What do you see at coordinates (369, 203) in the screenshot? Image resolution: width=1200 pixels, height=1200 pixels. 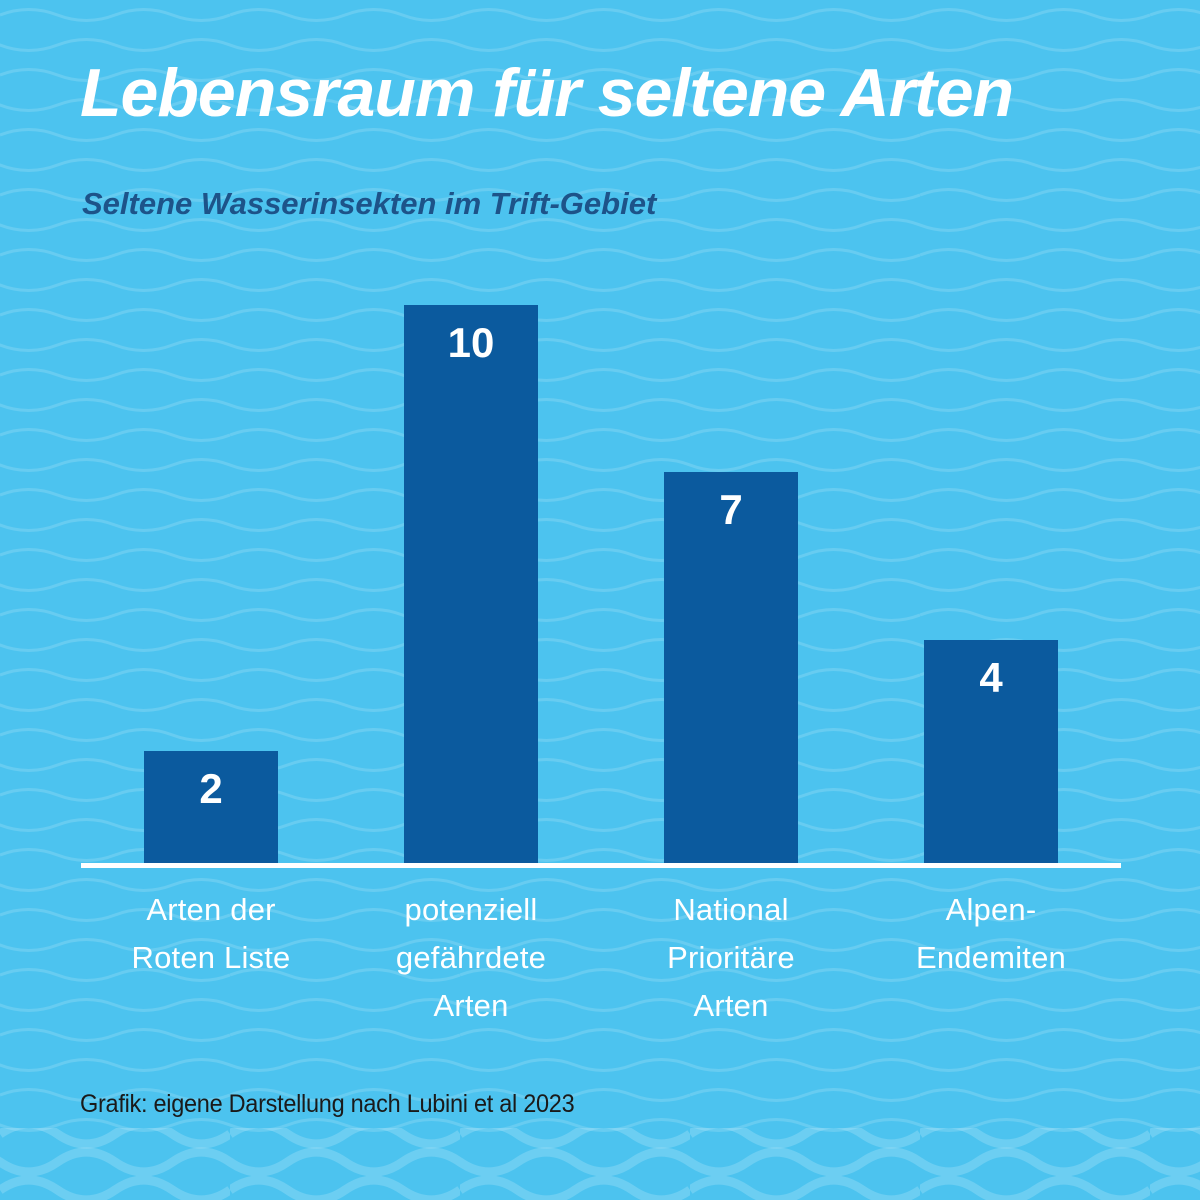 I see `chart-subtitle: Seltene Wasserinsekten im Trift-Gebiet` at bounding box center [369, 203].